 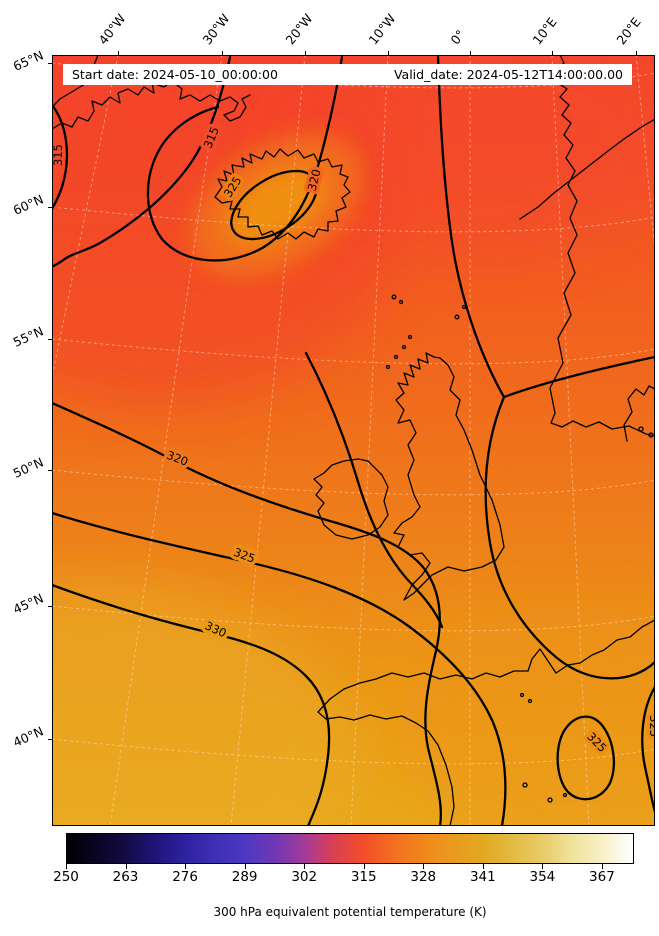 I want to click on valid-date-text: Valid_date: 2024-05-12T14:00:00.00, so click(x=508, y=74).